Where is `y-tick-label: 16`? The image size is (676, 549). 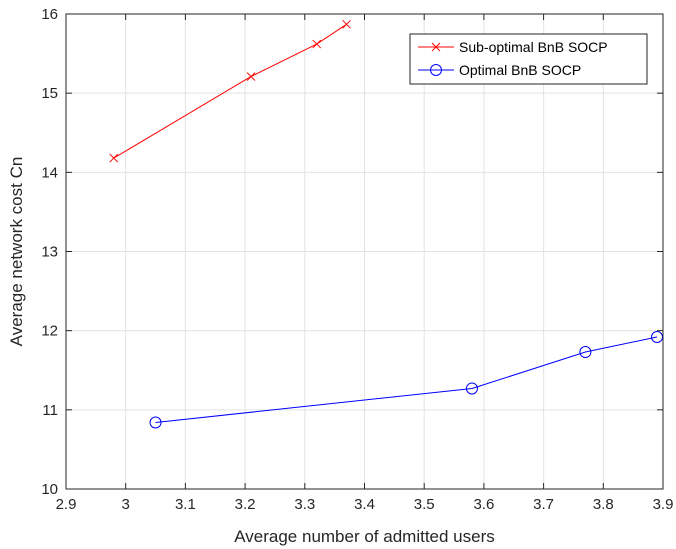 y-tick-label: 16 is located at coordinates (49, 14).